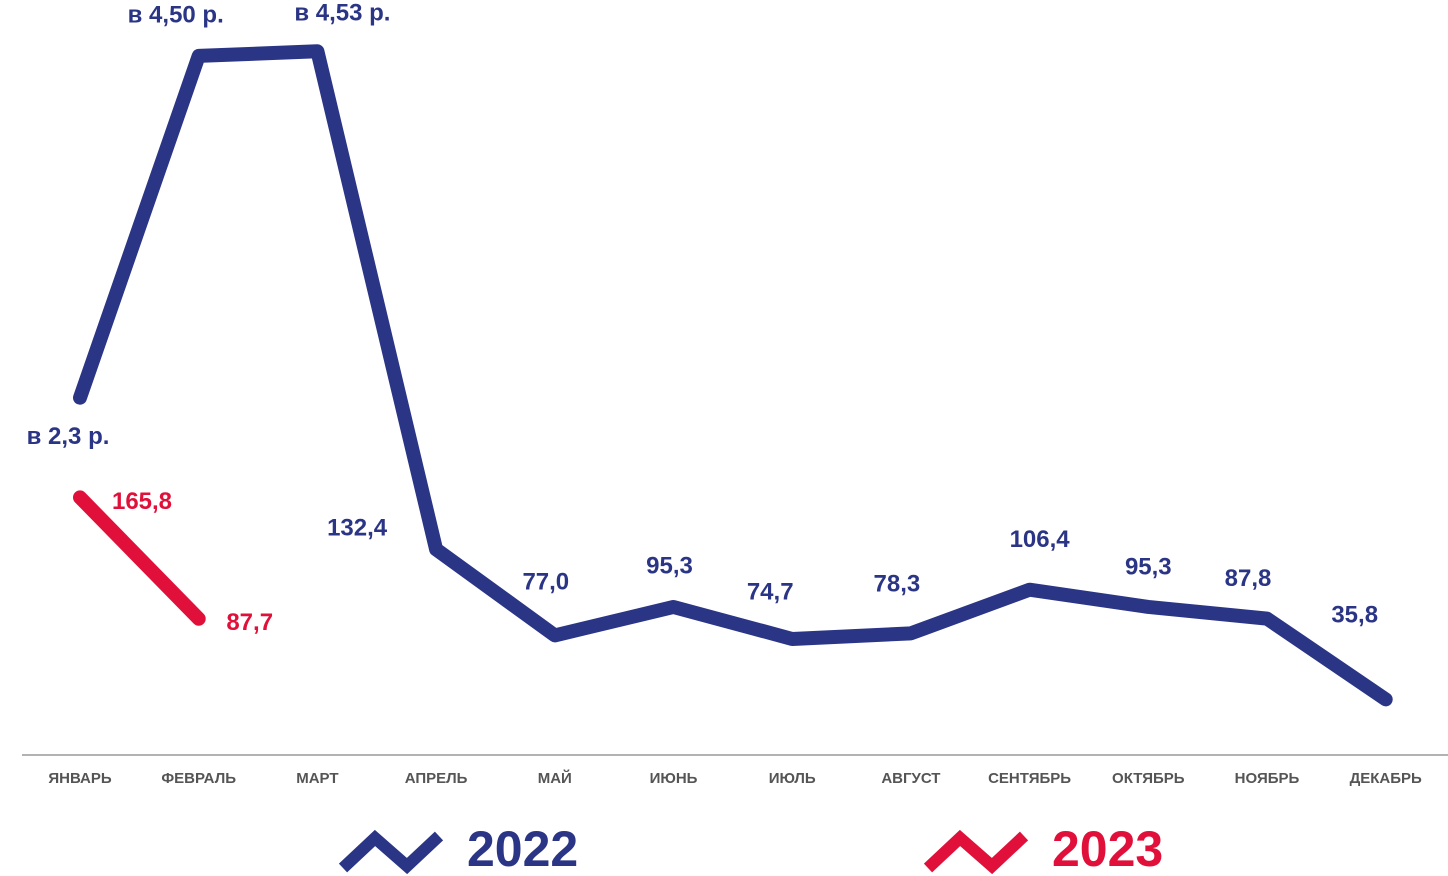  Describe the element at coordinates (1107, 848) in the screenshot. I see `legend-label: 2023` at that location.